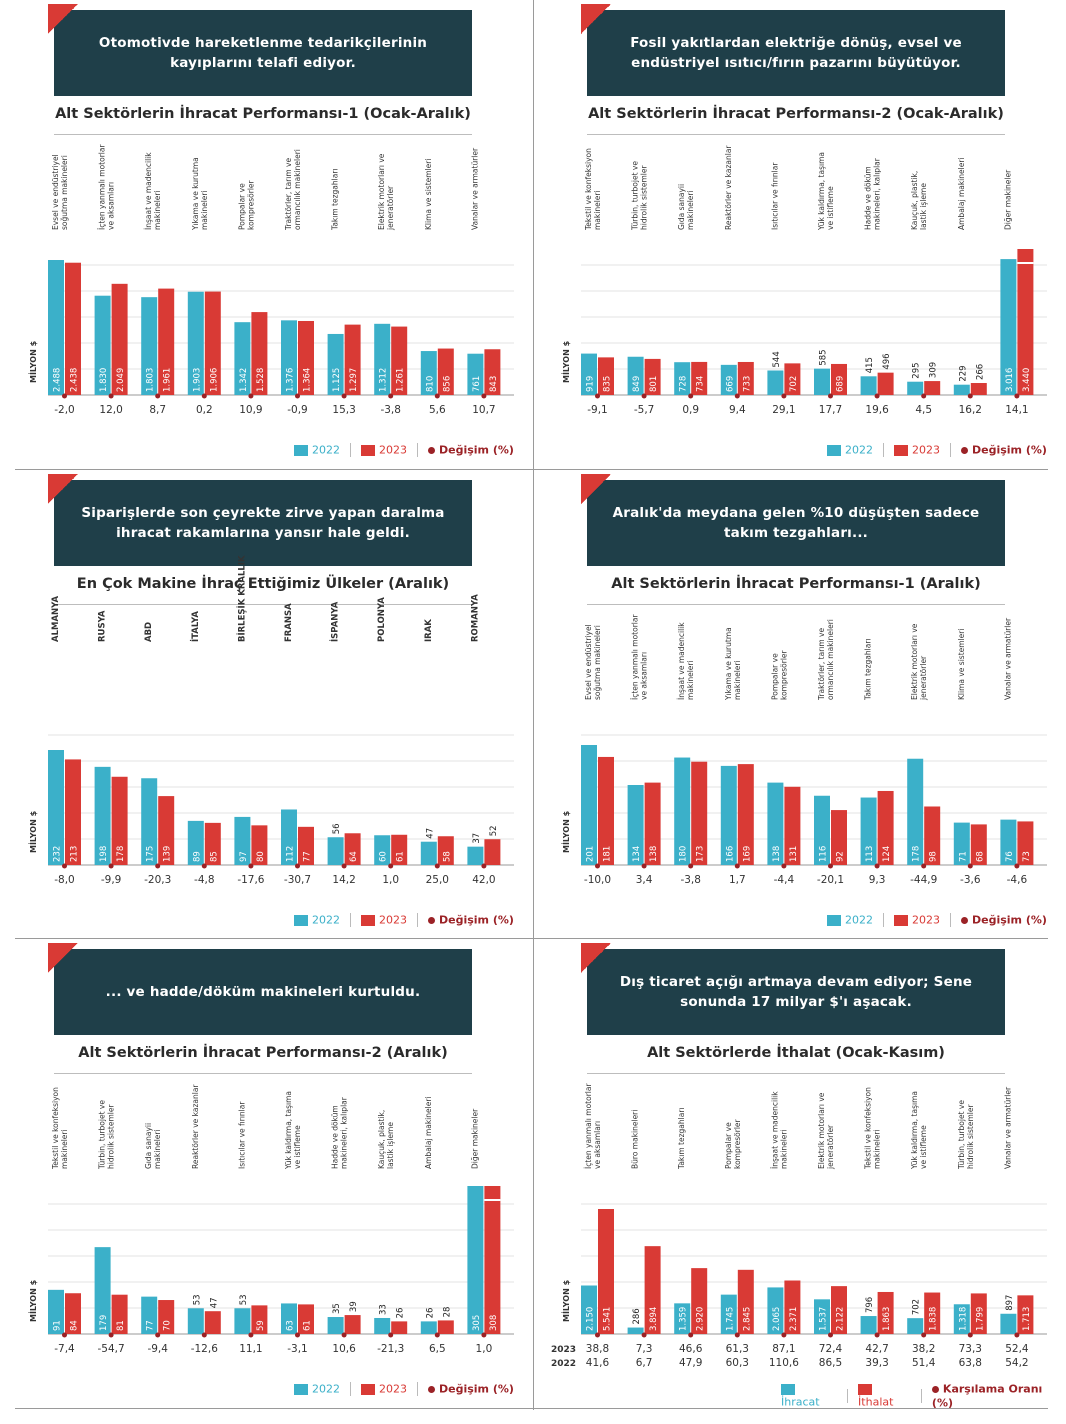 Image resolution: width=1066 pixels, height=1424 pixels. Describe the element at coordinates (297, 1349) in the screenshot. I see `change-value: -3,1` at that location.